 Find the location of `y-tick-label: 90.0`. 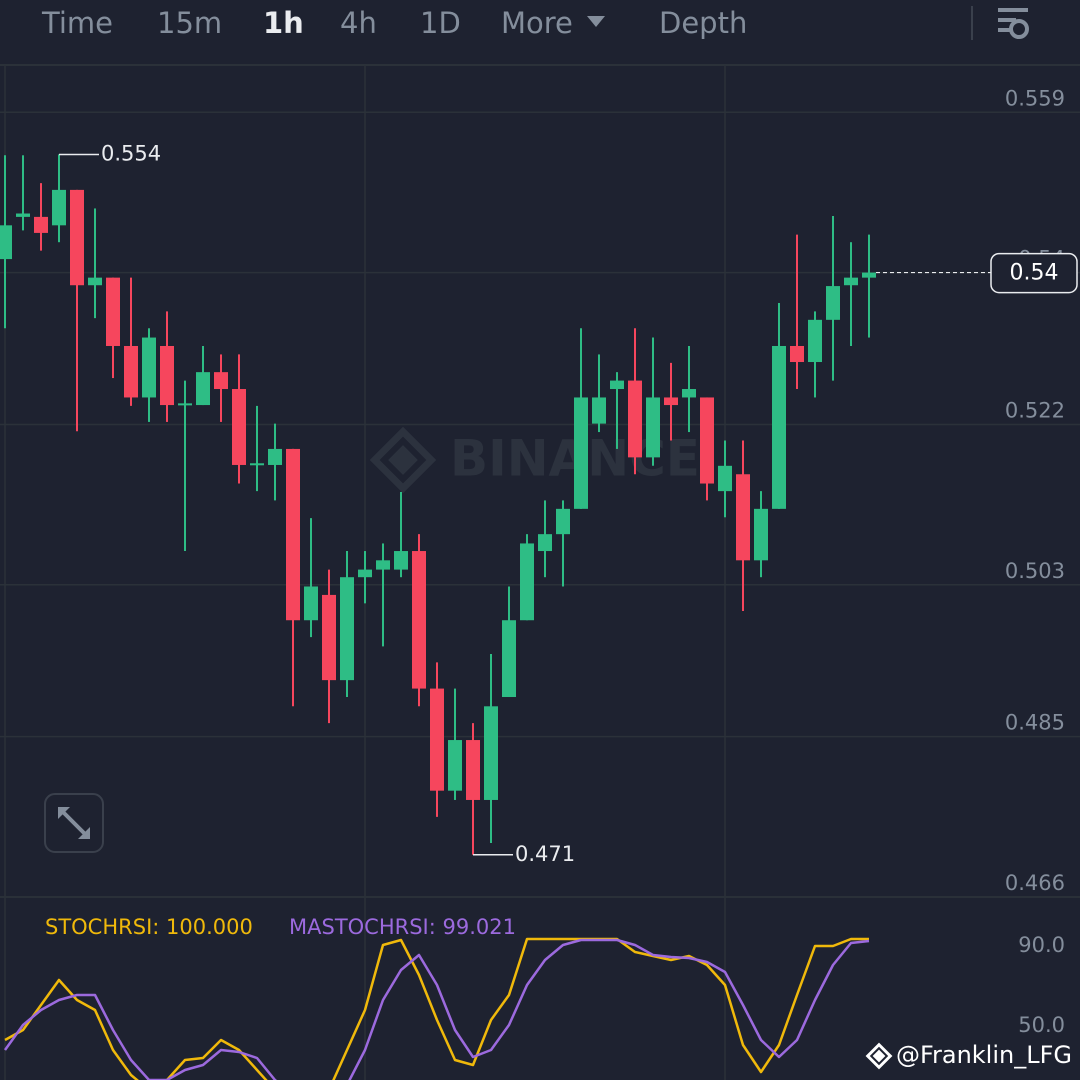

y-tick-label: 90.0 is located at coordinates (1041, 945).